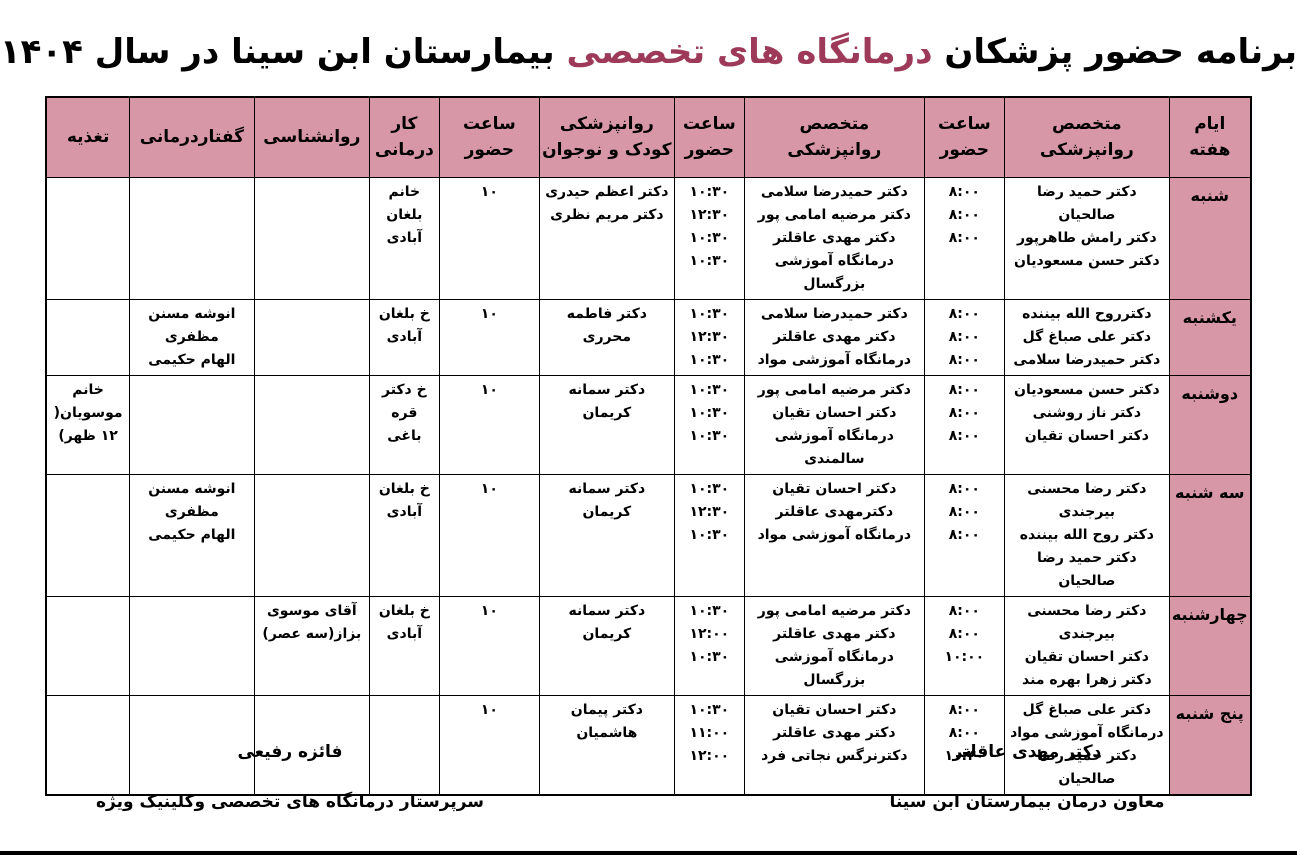  I want to click on footer-right-name: دکتر مهدی عاقلتر, so click(1027, 752).